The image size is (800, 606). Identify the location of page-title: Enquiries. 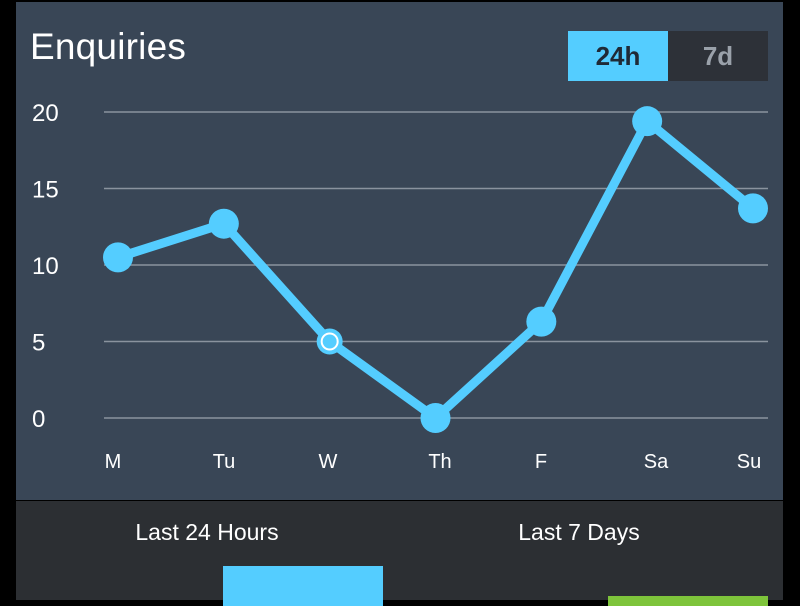
(108, 46).